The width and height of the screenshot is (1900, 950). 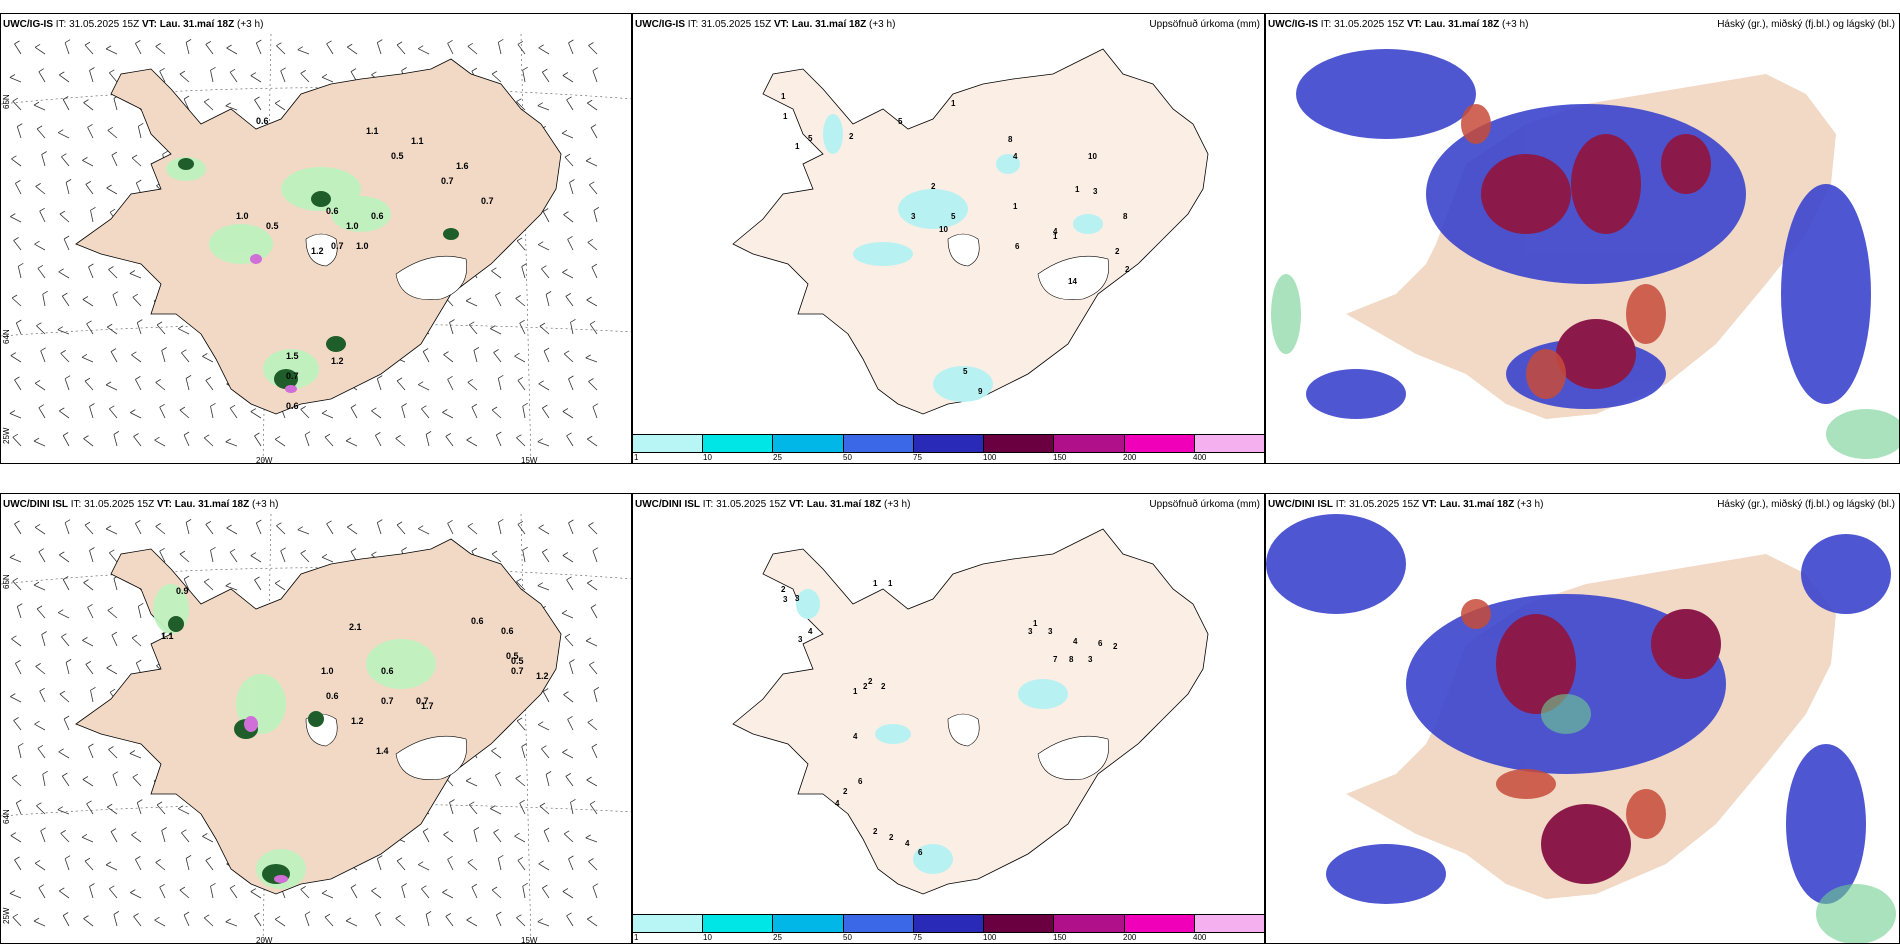 What do you see at coordinates (377, 216) in the screenshot?
I see `precip-value-label: 0.6` at bounding box center [377, 216].